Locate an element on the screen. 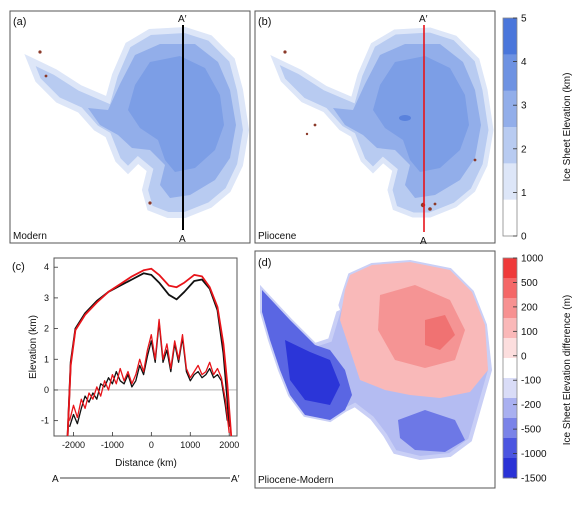 The height and width of the screenshot is (510, 585). colorbar-tick-label: 500 is located at coordinates (529, 283).